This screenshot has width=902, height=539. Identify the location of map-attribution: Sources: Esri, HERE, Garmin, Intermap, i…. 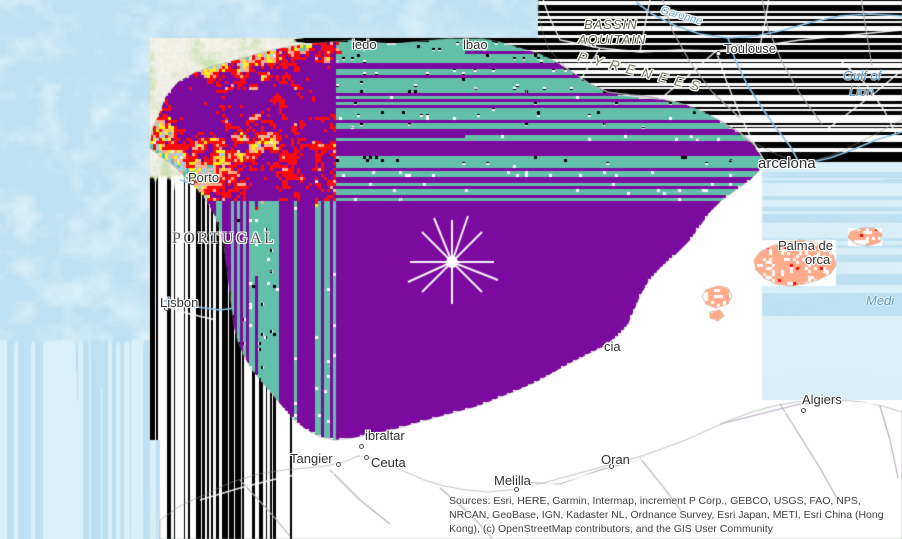
(666, 515).